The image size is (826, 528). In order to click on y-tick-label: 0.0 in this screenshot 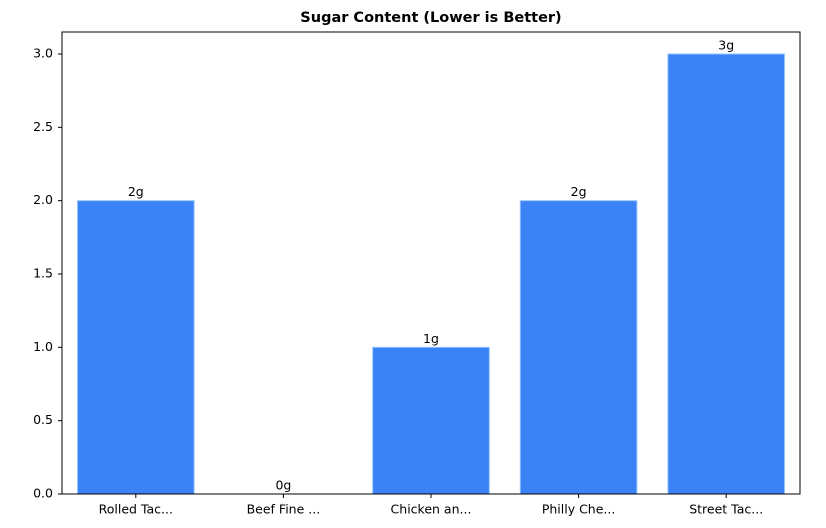, I will do `click(43, 493)`.